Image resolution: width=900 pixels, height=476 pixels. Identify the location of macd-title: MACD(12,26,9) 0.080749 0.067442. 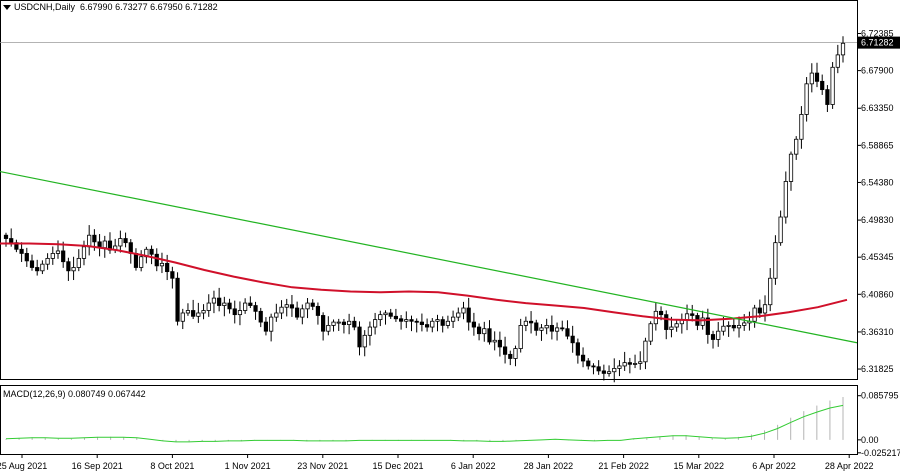
(74, 394).